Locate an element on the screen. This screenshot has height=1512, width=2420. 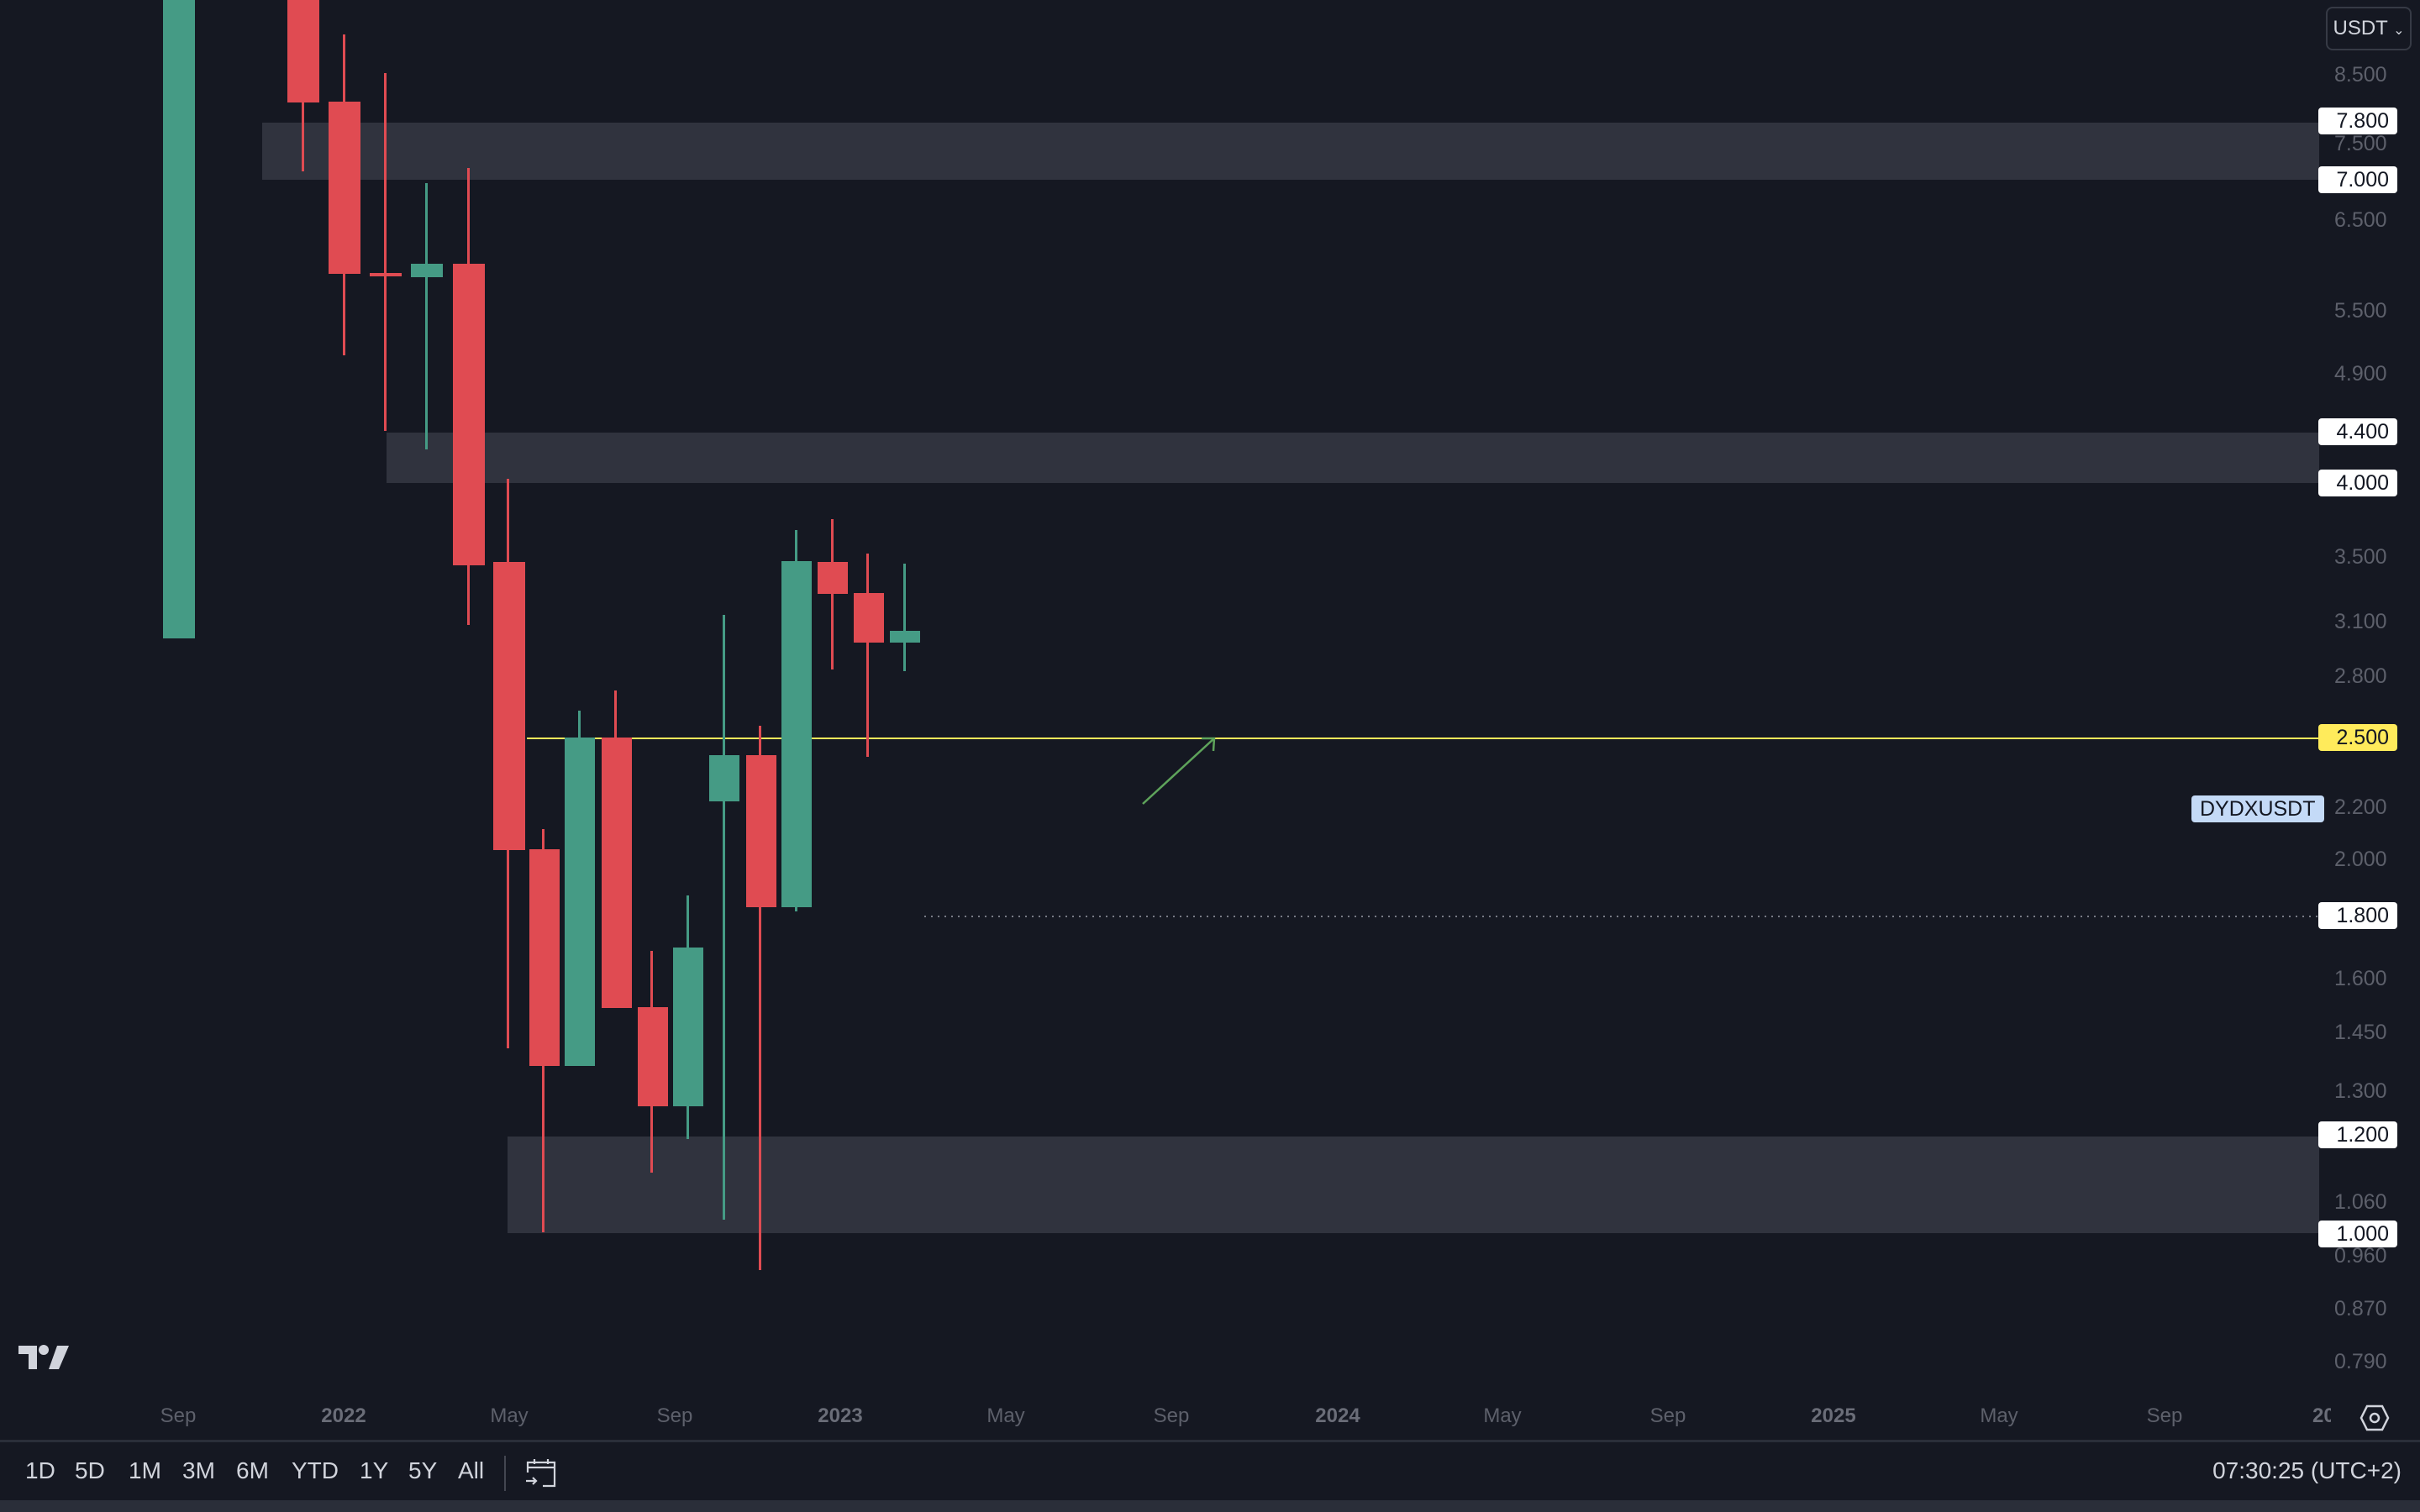
price-tick: 5.500 is located at coordinates (2360, 311).